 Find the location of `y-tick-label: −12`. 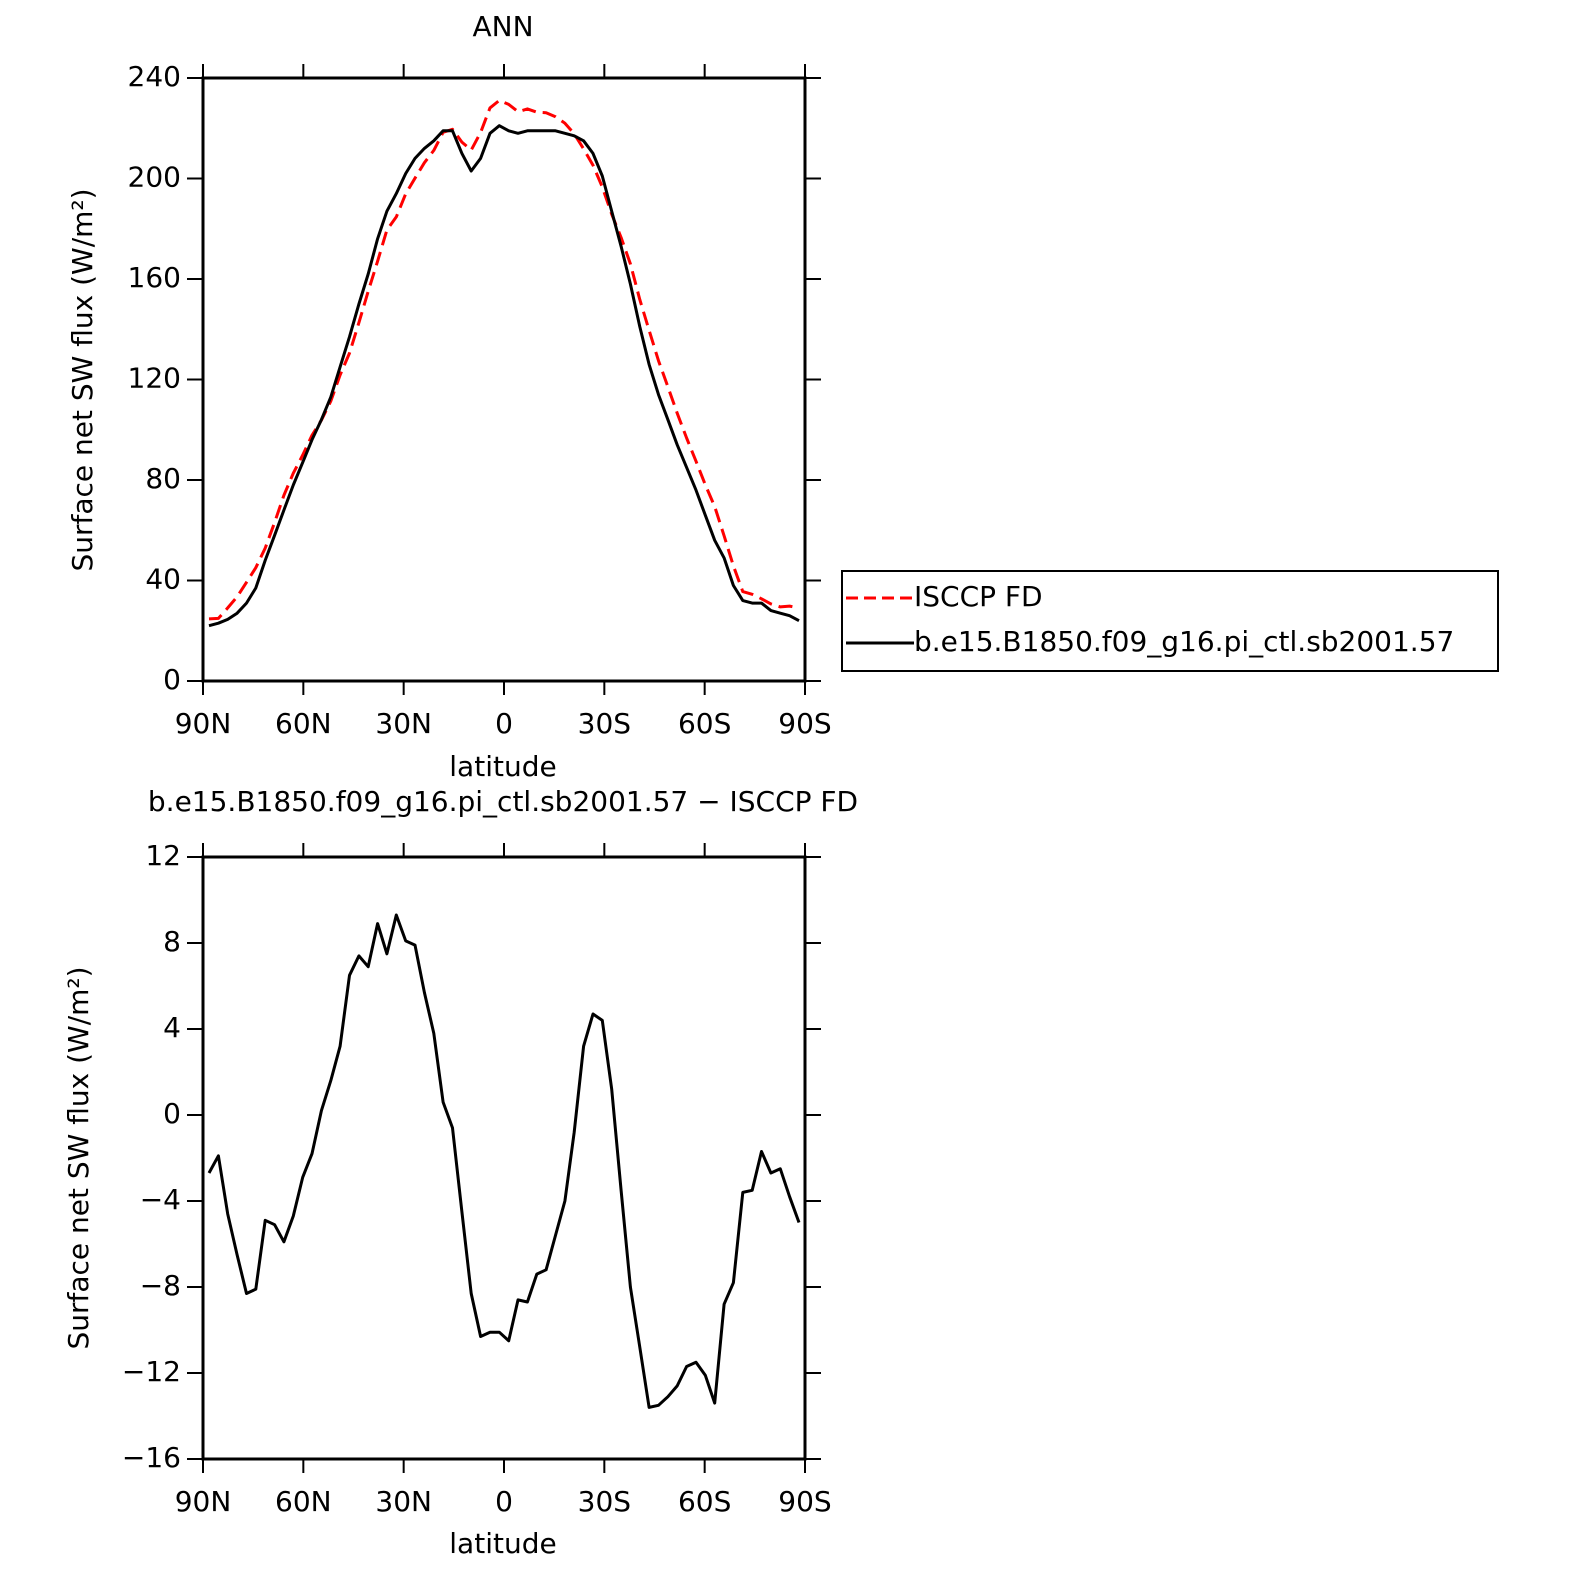

y-tick-label: −12 is located at coordinates (151, 1371).